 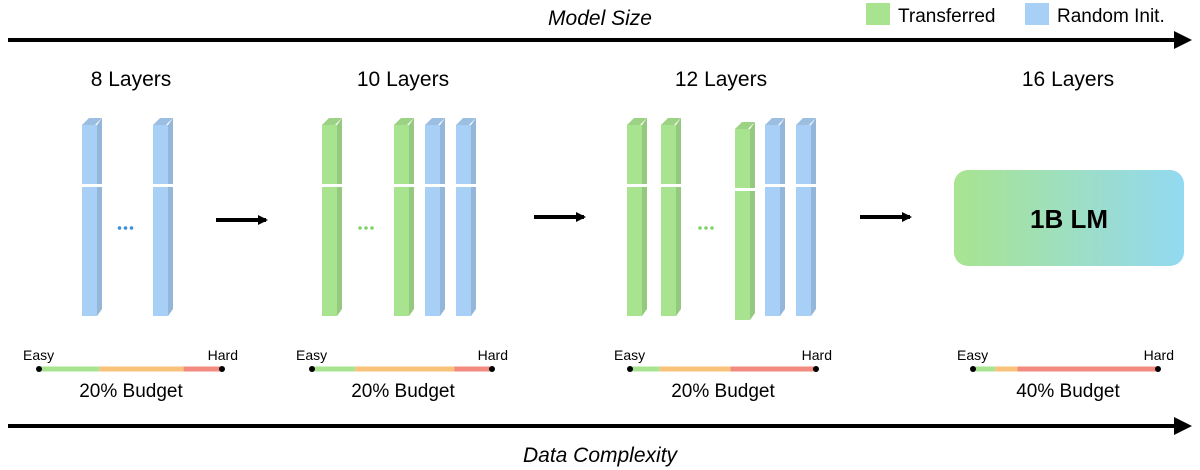 I want to click on stage-title-16-layers: 16 Layers, so click(x=1068, y=79).